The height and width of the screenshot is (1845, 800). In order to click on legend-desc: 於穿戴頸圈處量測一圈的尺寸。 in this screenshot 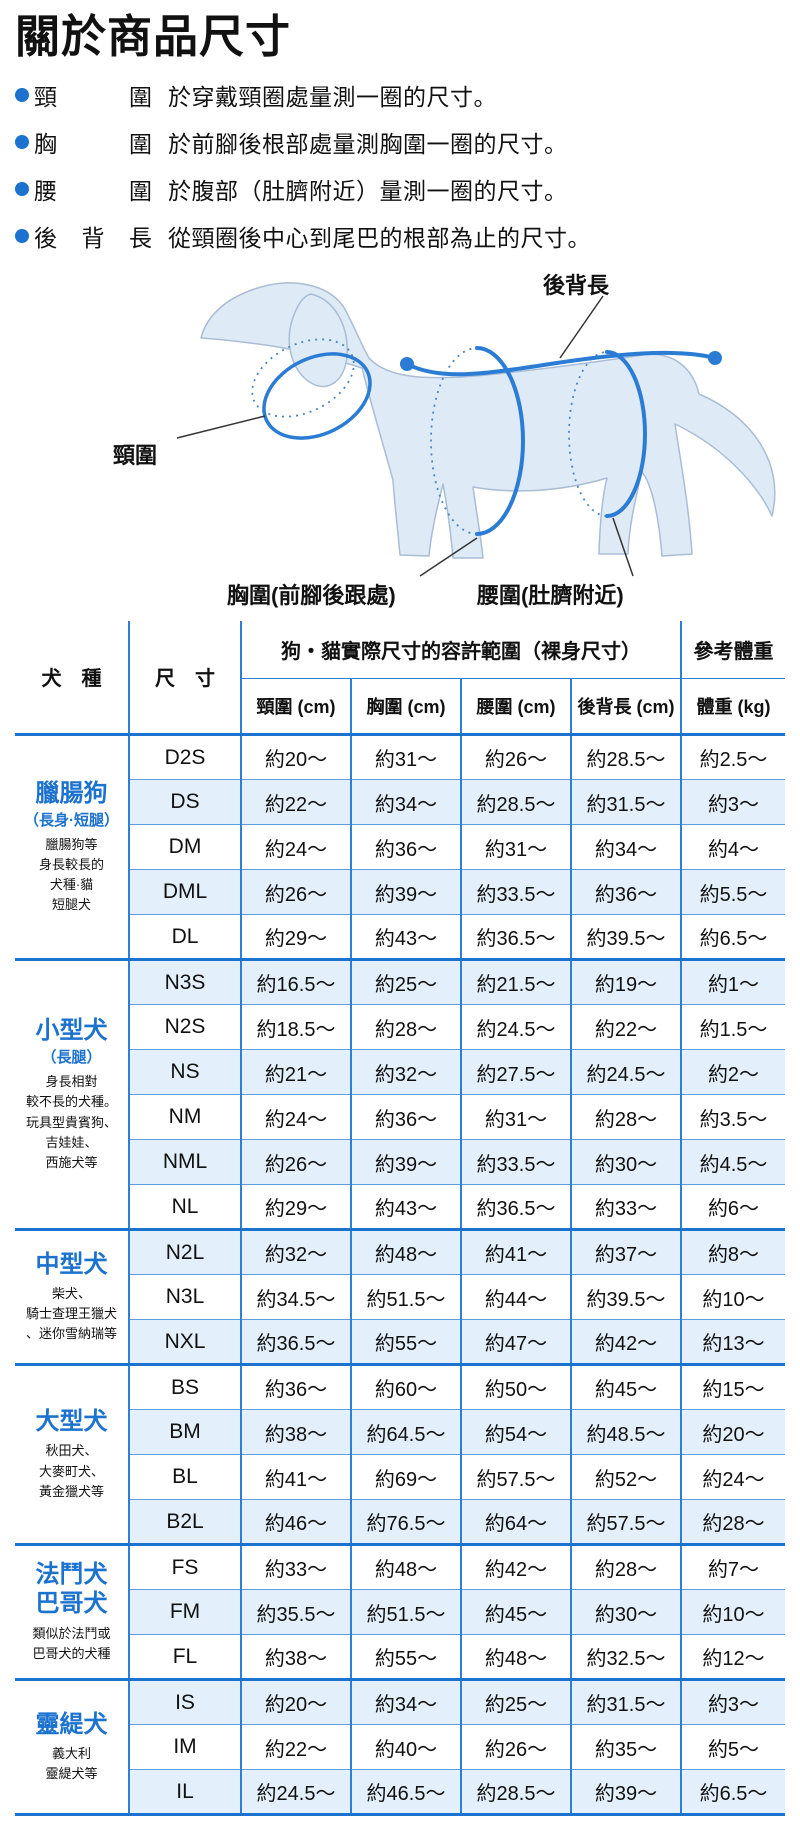, I will do `click(332, 96)`.